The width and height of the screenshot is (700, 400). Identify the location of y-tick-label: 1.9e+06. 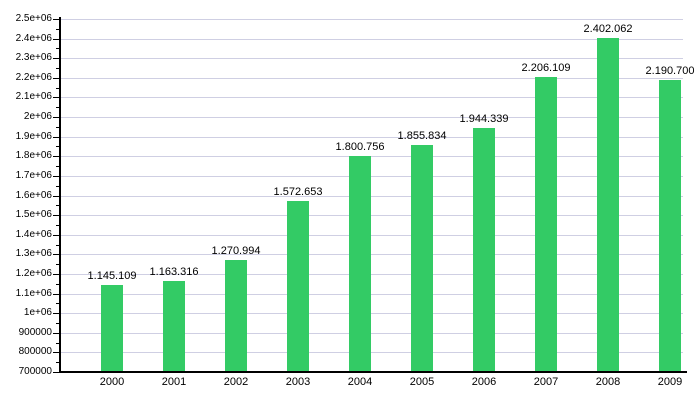
(33, 136).